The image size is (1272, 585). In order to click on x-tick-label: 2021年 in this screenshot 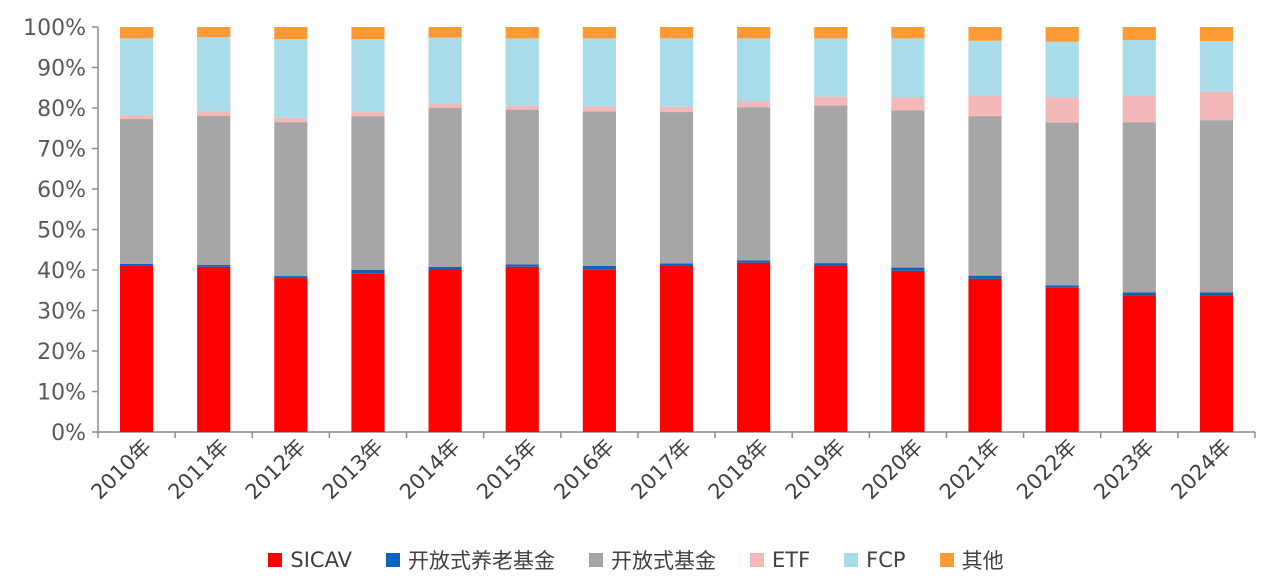, I will do `click(970, 470)`.